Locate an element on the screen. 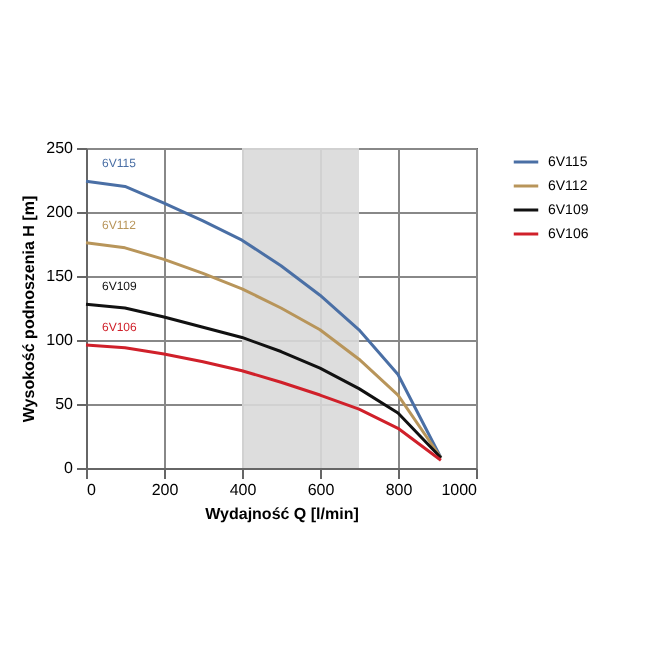  x-tick-label: 200 is located at coordinates (165, 490).